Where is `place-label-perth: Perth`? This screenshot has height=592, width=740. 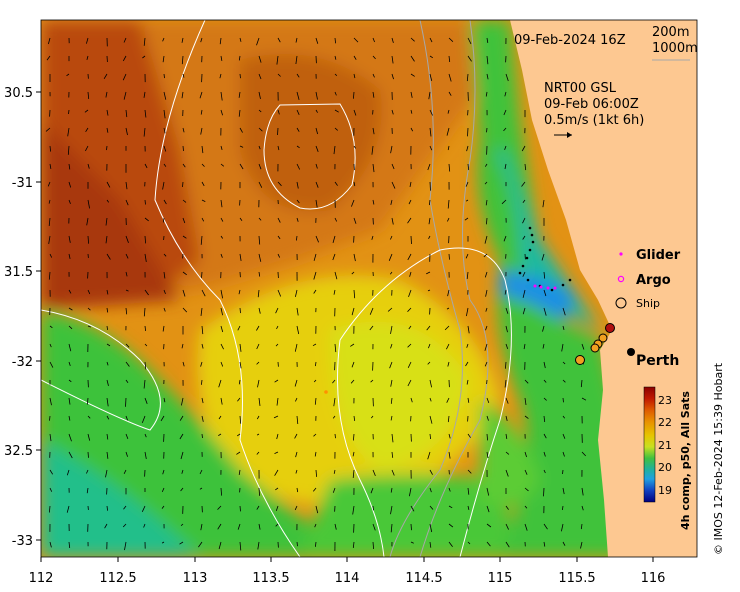 place-label-perth: Perth is located at coordinates (657, 361).